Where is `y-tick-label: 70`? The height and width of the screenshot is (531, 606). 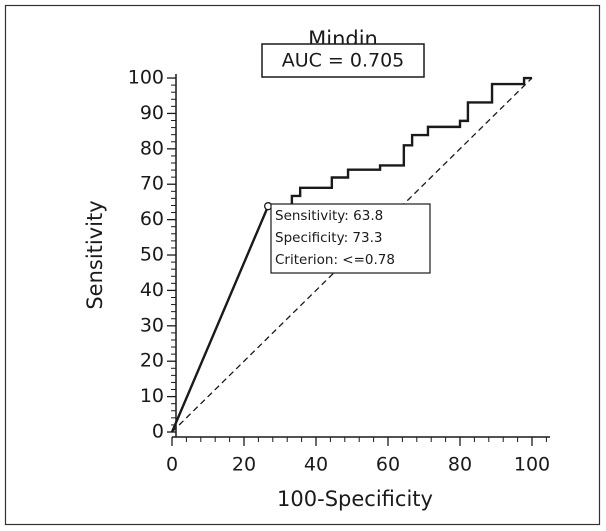 y-tick-label: 70 is located at coordinates (152, 184).